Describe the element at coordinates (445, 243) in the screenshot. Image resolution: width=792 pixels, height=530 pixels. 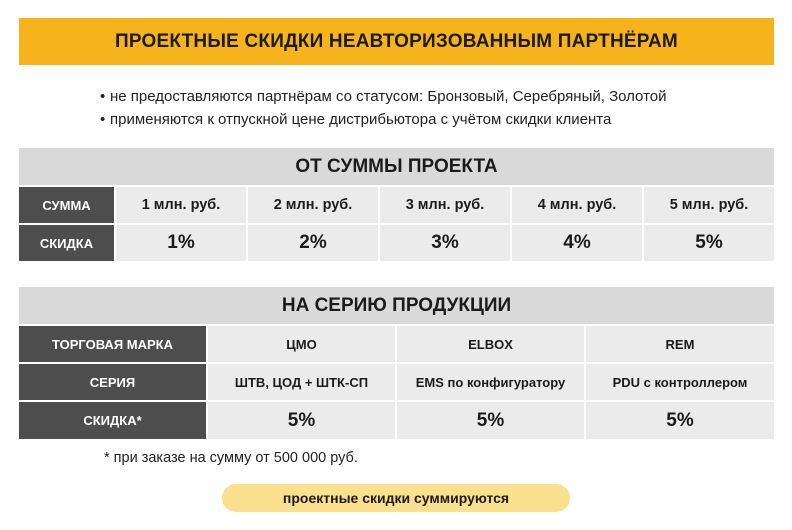
I see `discount-cell: 3%` at that location.